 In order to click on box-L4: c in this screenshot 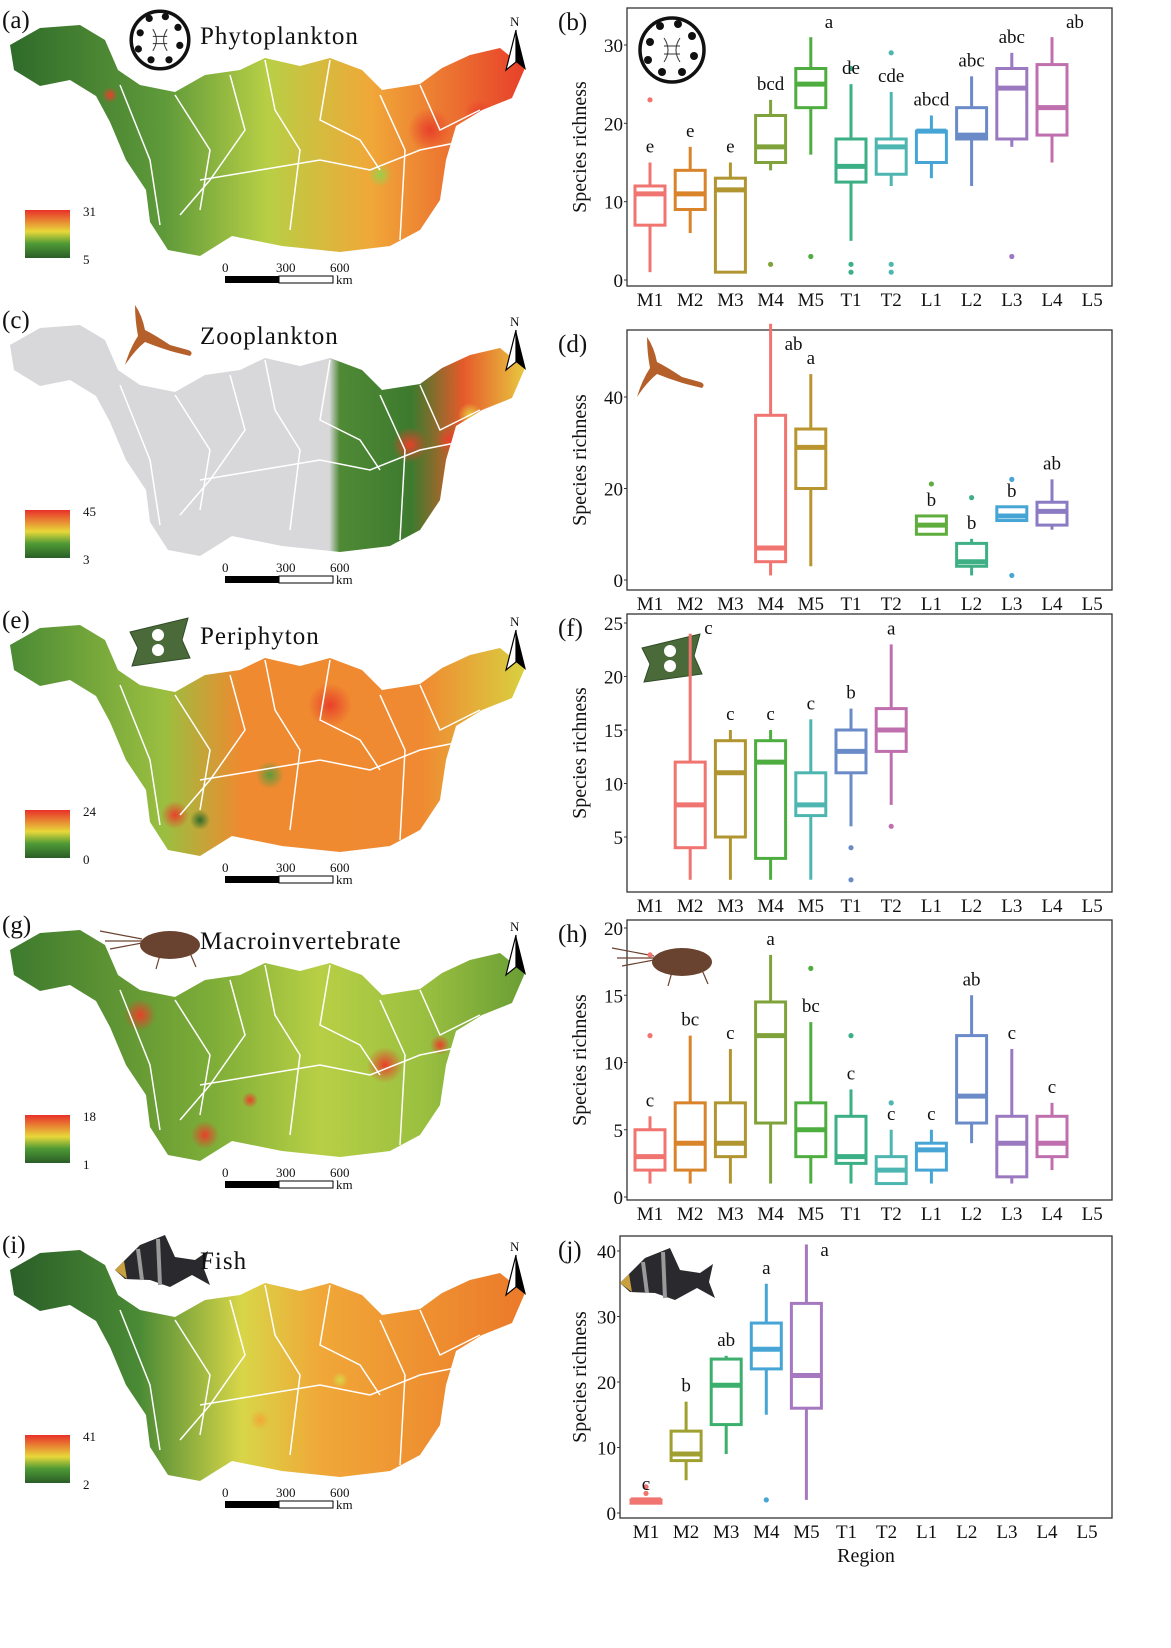, I will do `click(1052, 1124)`.